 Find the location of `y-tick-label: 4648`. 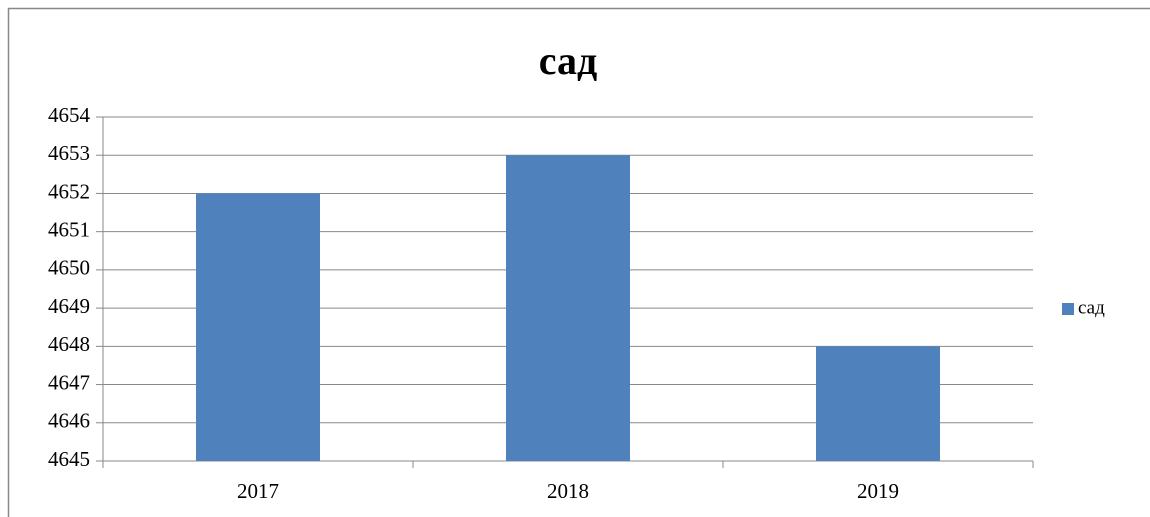

y-tick-label: 4648 is located at coordinates (69, 344).